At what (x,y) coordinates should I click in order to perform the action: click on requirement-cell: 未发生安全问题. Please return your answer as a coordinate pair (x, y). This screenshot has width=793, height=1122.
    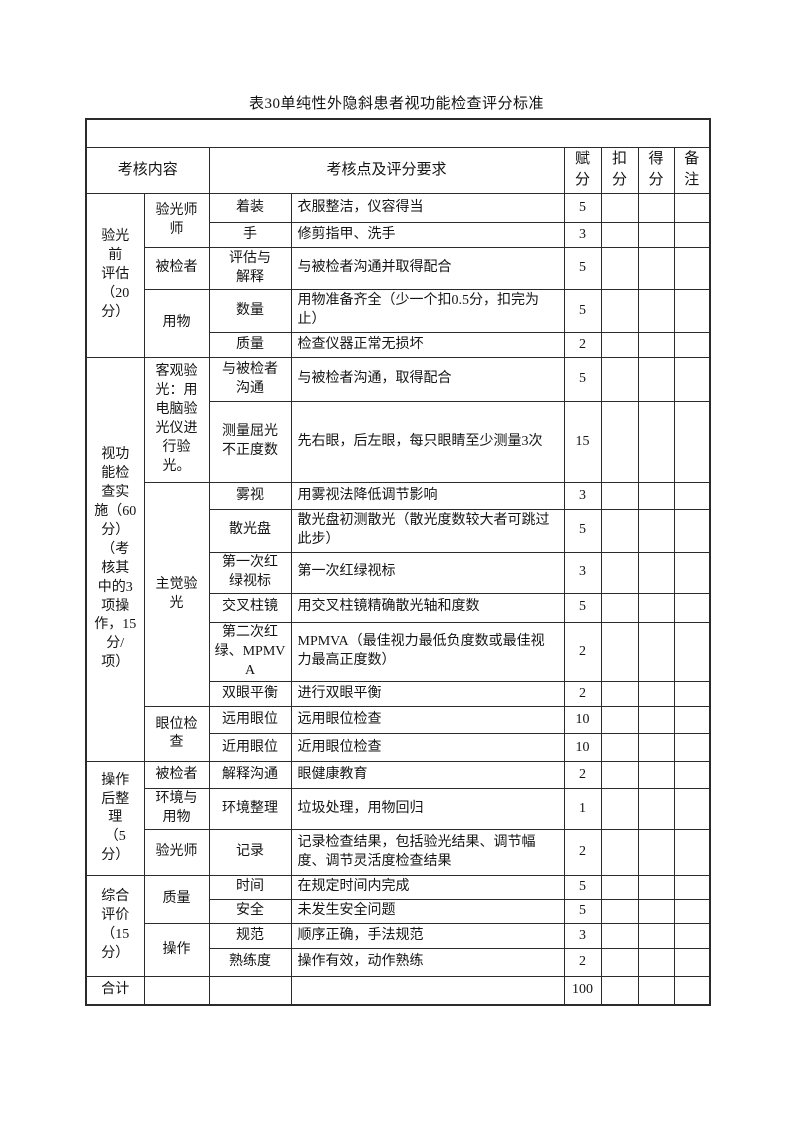
    Looking at the image, I should click on (427, 912).